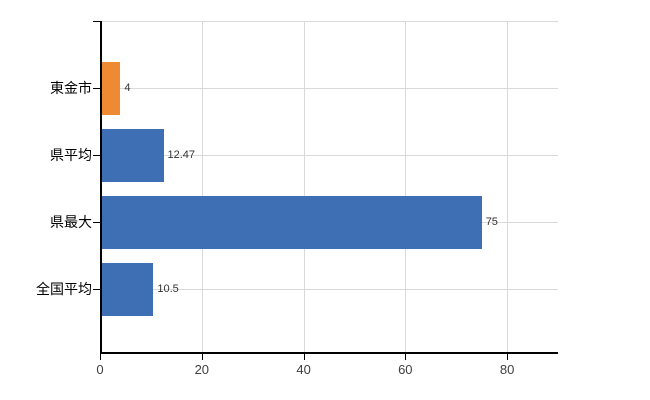  I want to click on category-label: 東金市, so click(71, 88).